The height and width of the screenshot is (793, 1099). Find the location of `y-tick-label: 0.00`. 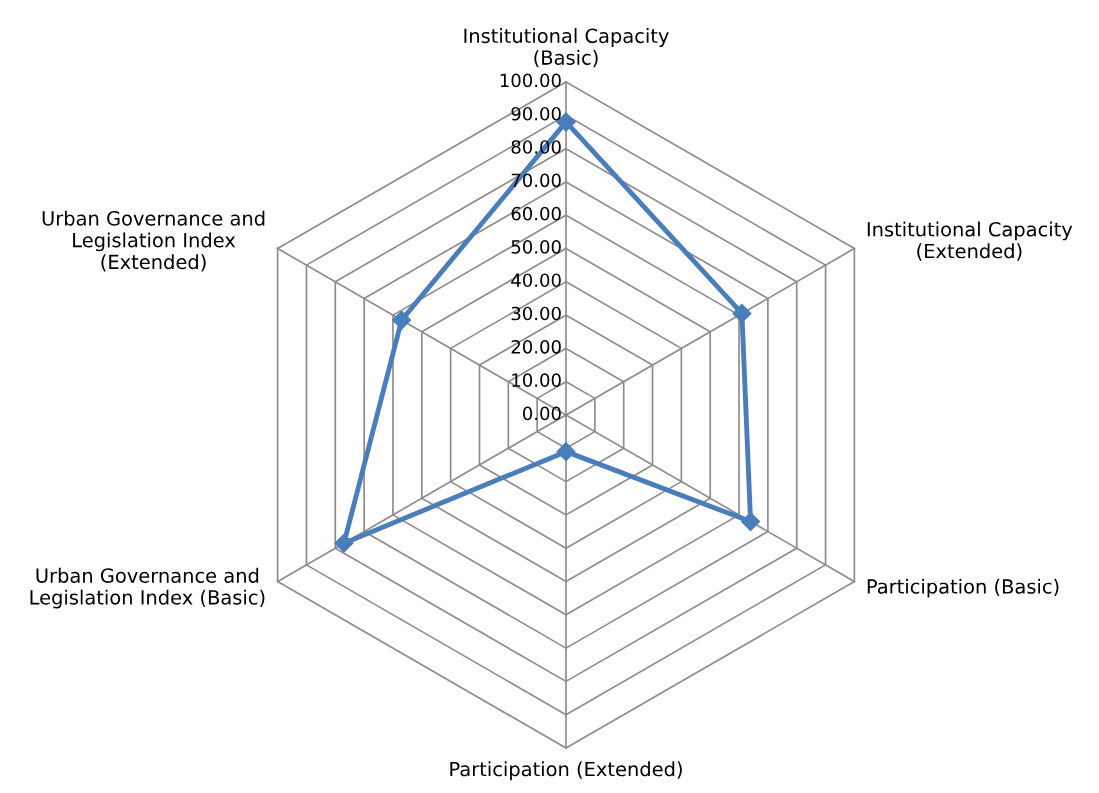

y-tick-label: 0.00 is located at coordinates (541, 413).